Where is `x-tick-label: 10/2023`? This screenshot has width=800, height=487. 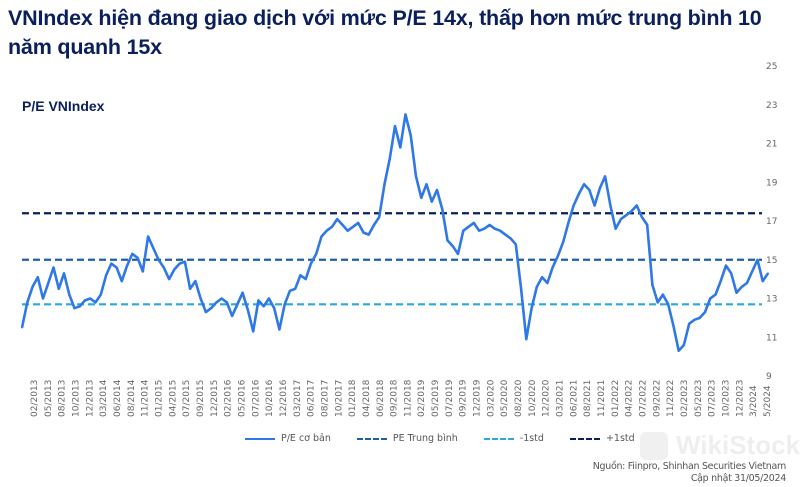 x-tick-label: 10/2023 is located at coordinates (727, 398).